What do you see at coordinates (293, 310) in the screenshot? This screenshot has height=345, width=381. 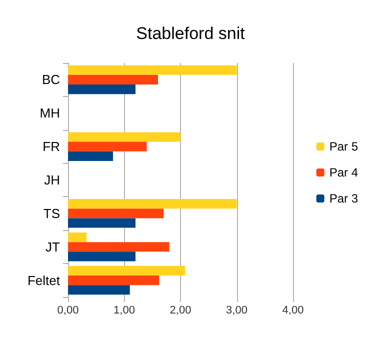 I see `x-tick-label: 4,00` at bounding box center [293, 310].